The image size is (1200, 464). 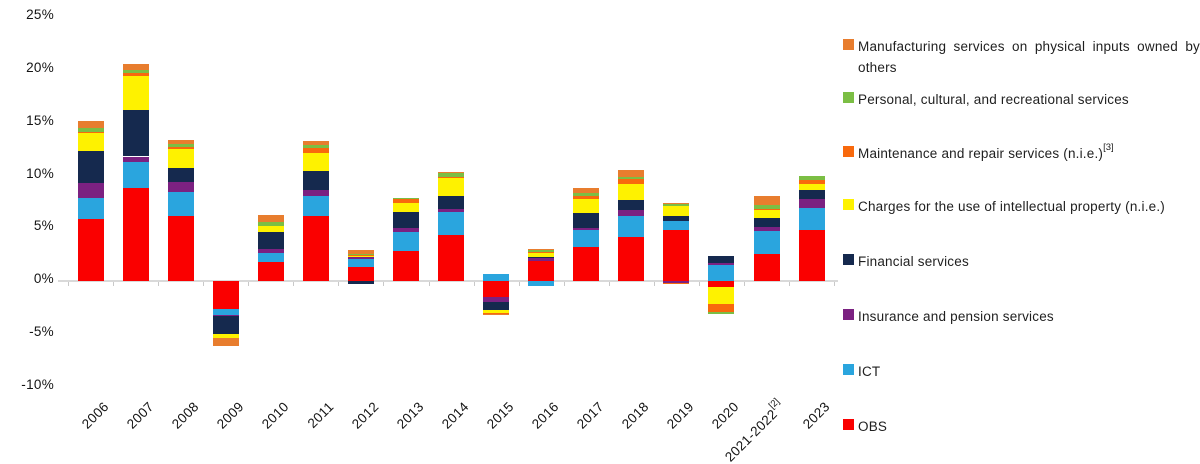 What do you see at coordinates (873, 426) in the screenshot?
I see `legend-label: OBS` at bounding box center [873, 426].